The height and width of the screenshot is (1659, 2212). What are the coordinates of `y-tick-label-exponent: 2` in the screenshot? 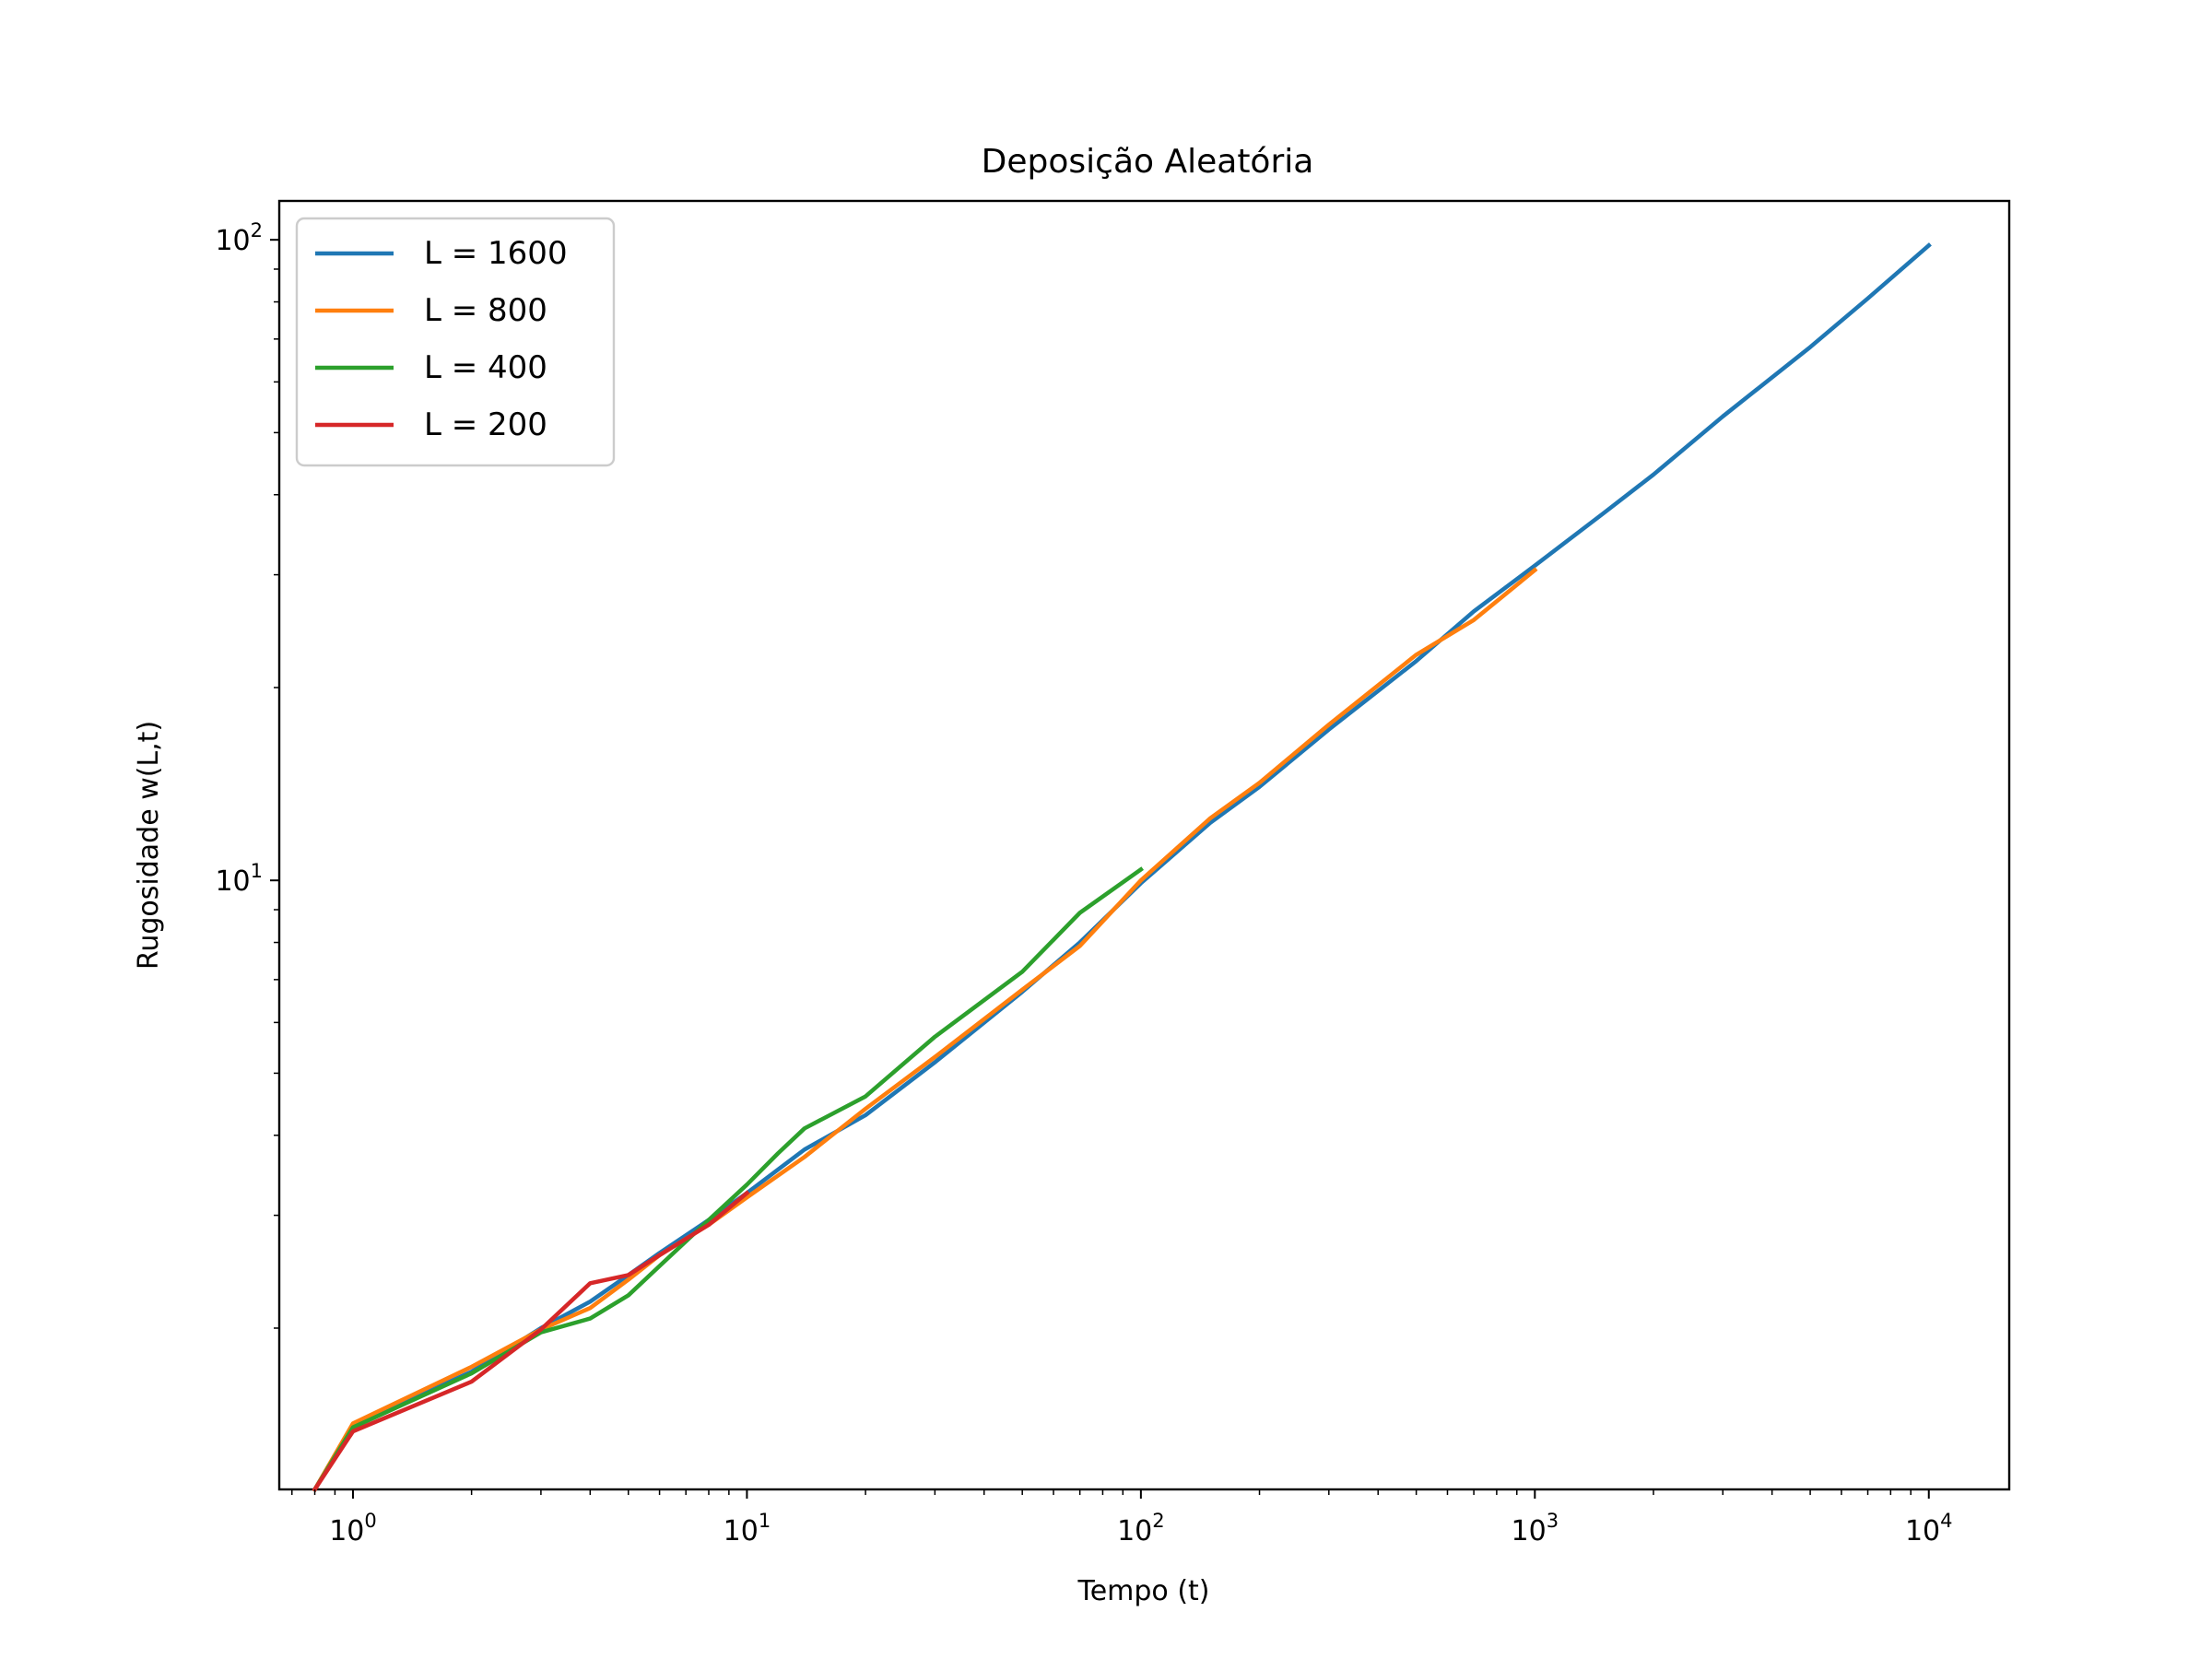 It's located at (257, 230).